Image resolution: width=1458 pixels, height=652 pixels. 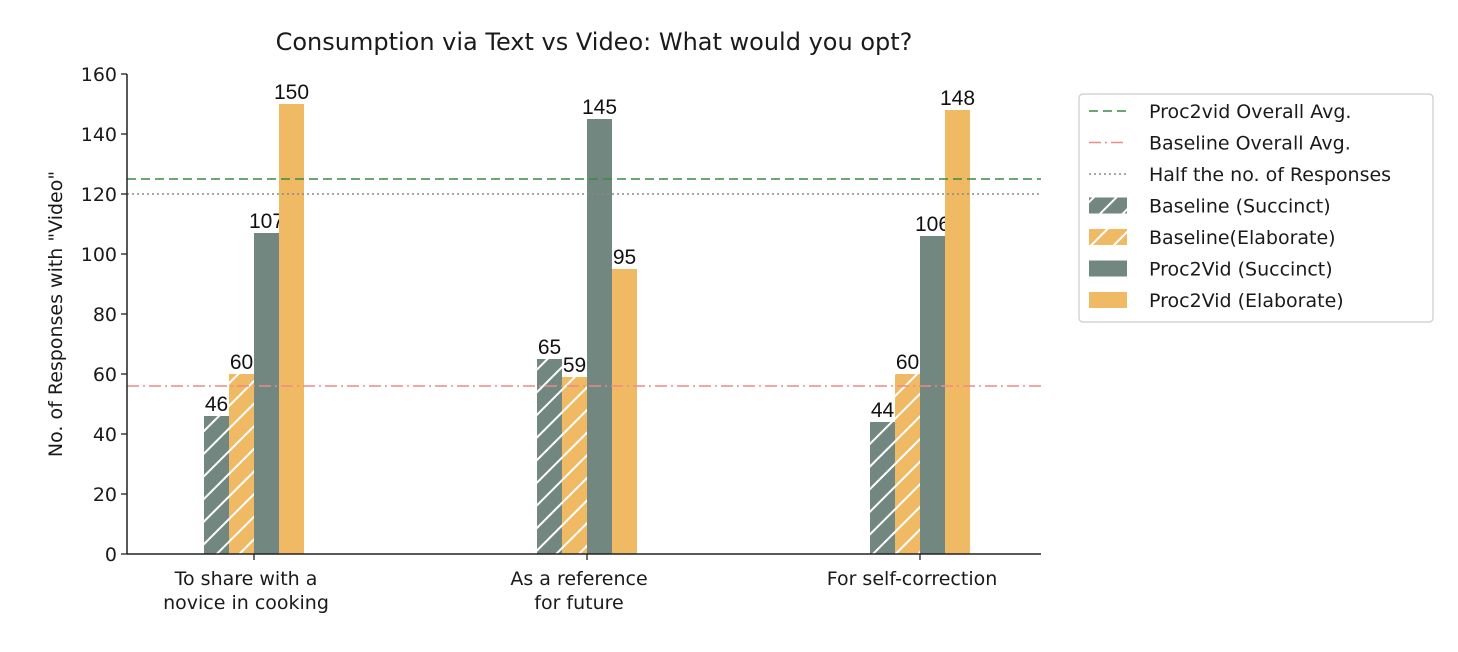 What do you see at coordinates (549, 347) in the screenshot?
I see `bar-value-label: 65` at bounding box center [549, 347].